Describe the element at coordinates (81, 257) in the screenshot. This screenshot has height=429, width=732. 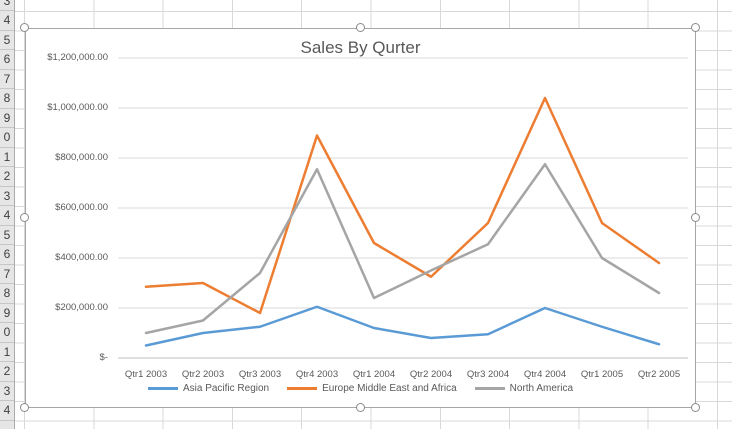
I see `y-axis-tick-label: $400,000.00` at that location.